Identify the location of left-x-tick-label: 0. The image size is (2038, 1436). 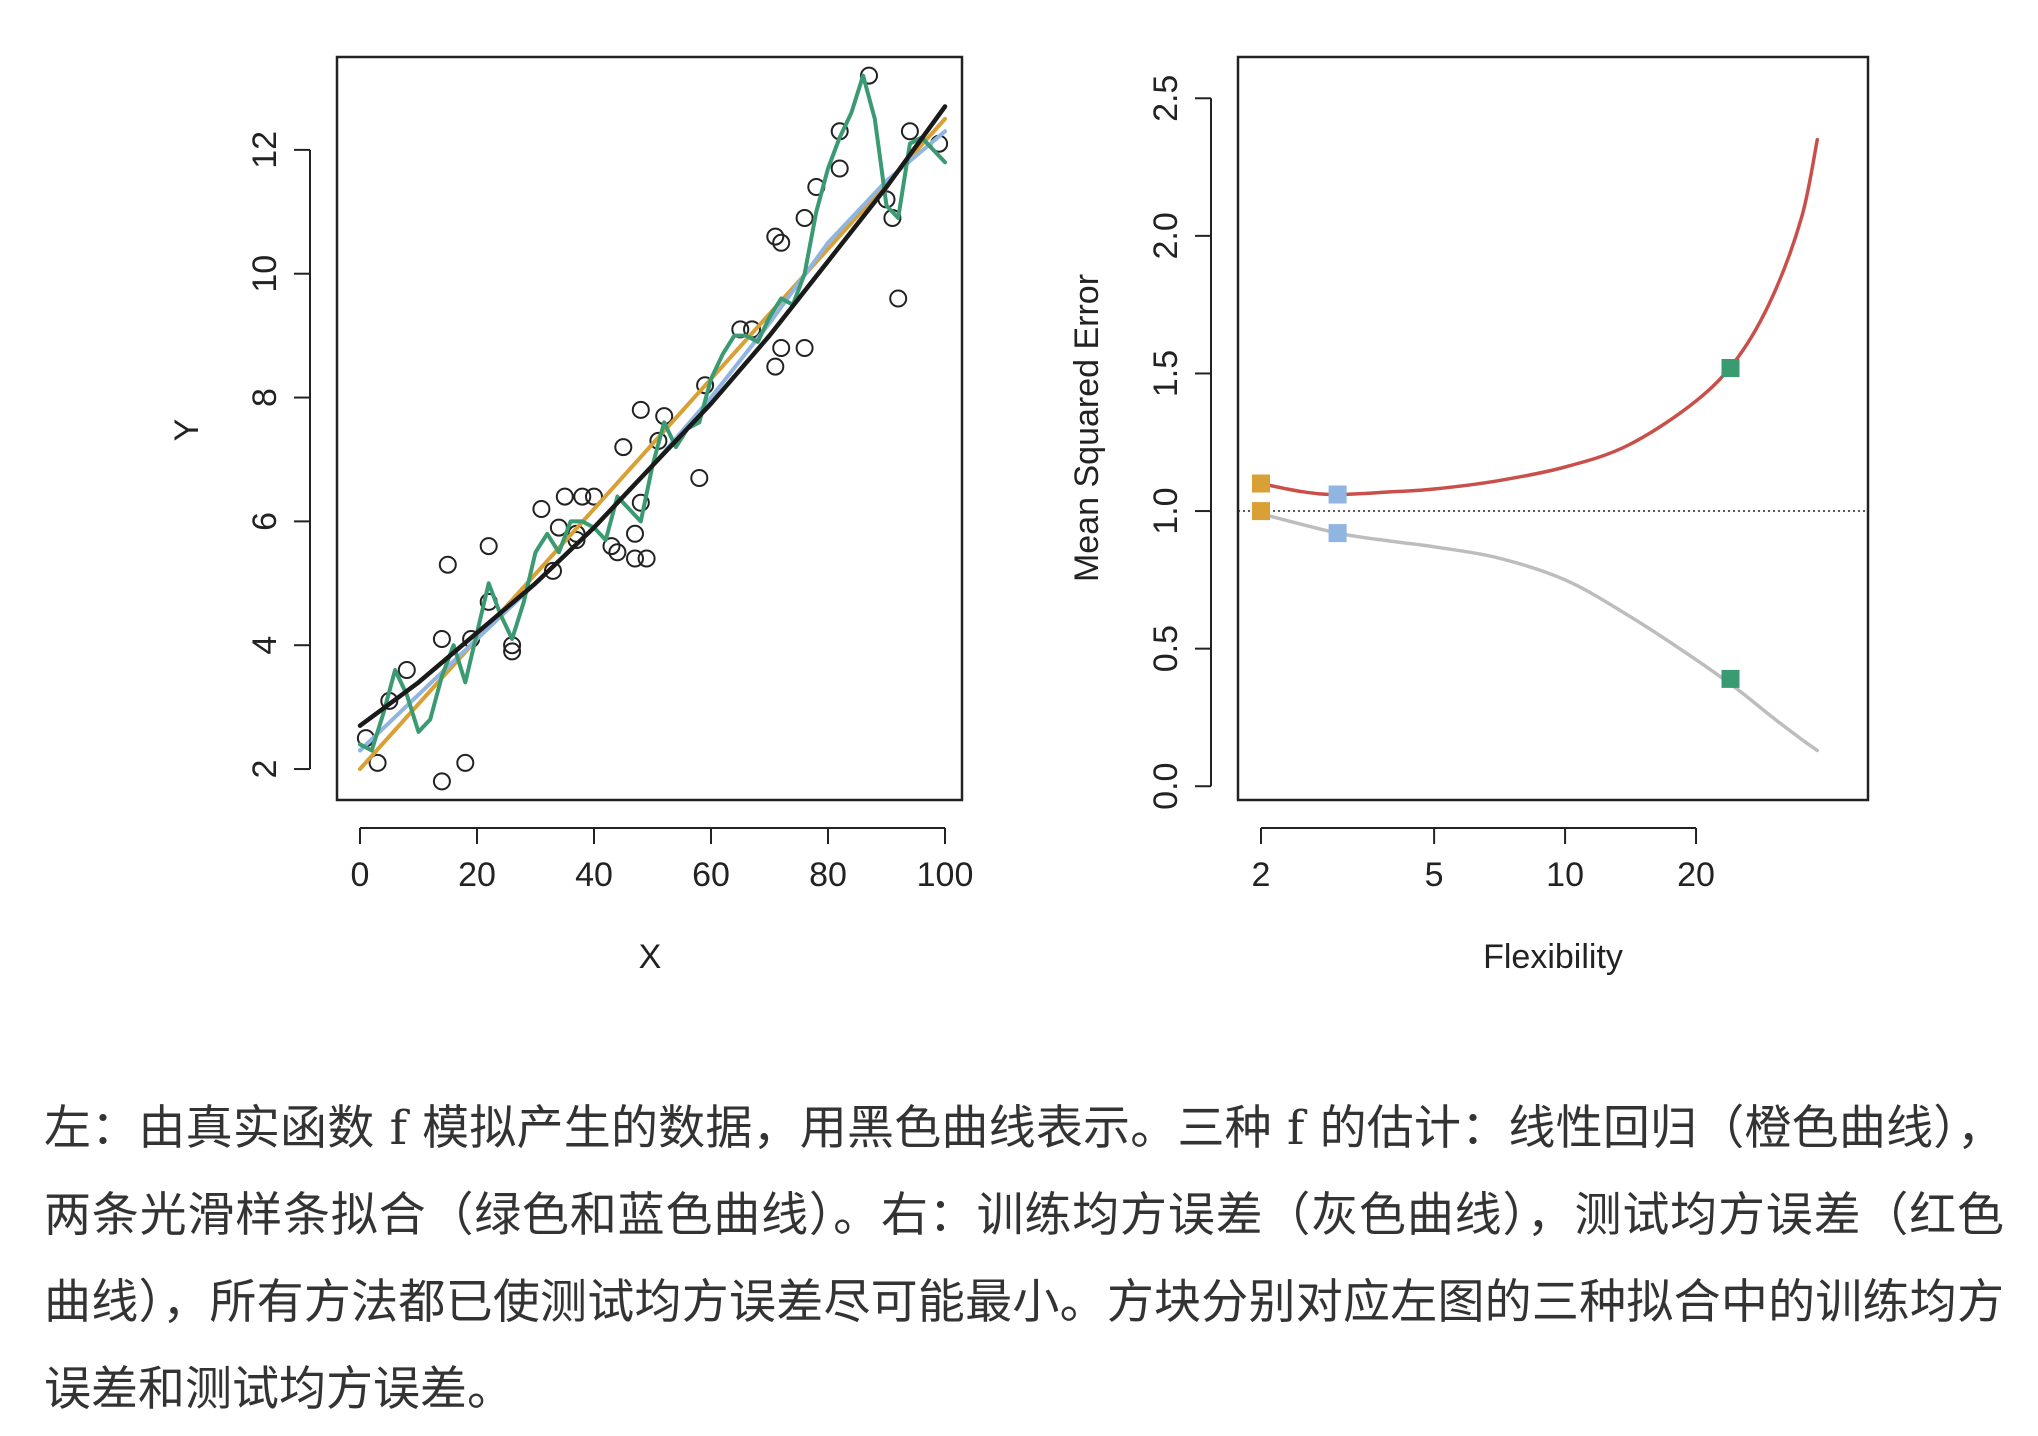
(360, 875).